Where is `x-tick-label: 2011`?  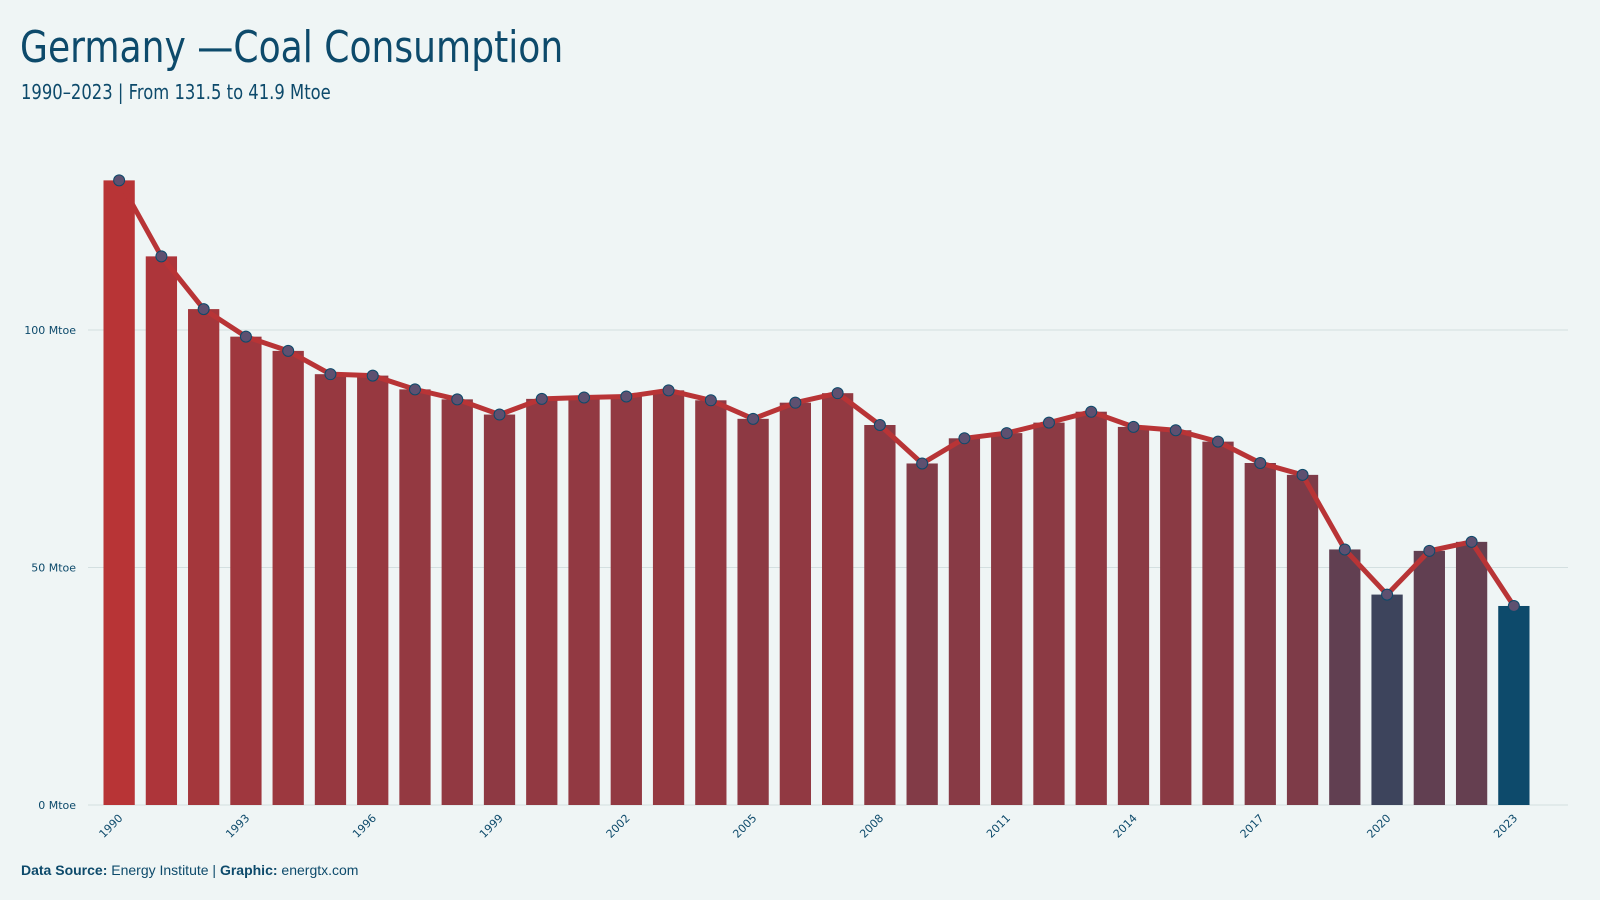
x-tick-label: 2011 is located at coordinates (998, 826).